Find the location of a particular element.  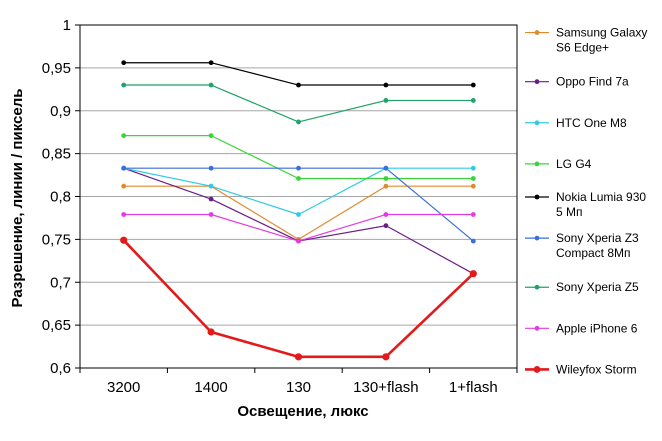

legend-marker-htc-one-m8 is located at coordinates (537, 123).